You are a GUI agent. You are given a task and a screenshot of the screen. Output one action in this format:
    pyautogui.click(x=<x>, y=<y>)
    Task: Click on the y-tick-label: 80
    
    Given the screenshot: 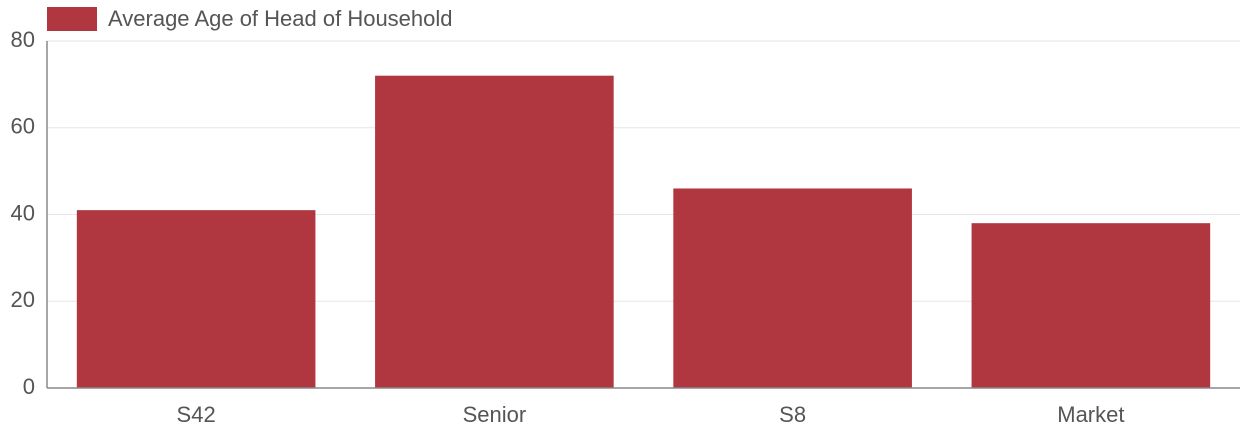 What is the action you would take?
    pyautogui.click(x=23, y=39)
    